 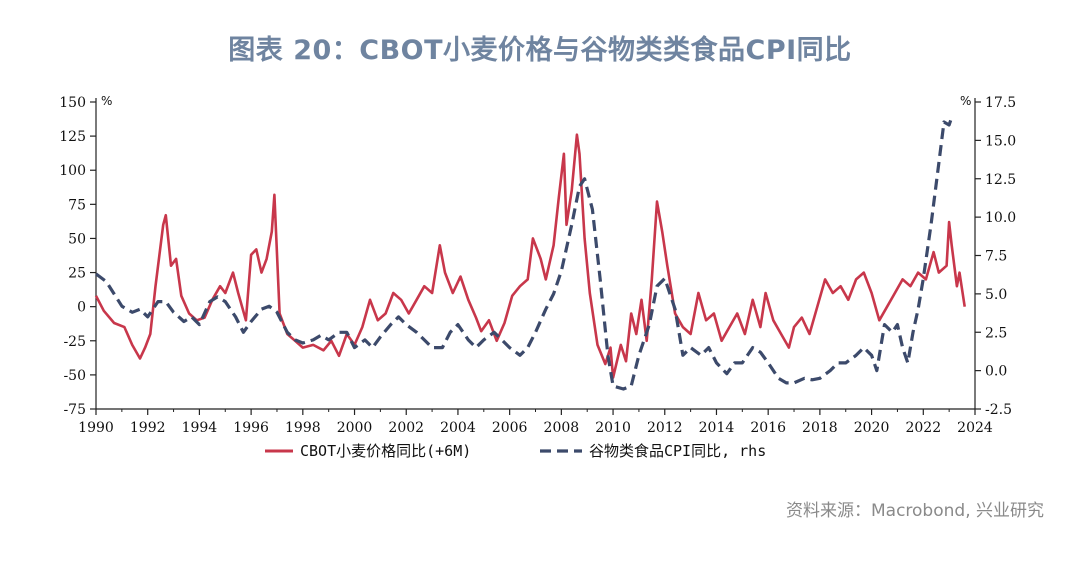 What do you see at coordinates (1000, 141) in the screenshot?
I see `right-tick-label: 15.0` at bounding box center [1000, 141].